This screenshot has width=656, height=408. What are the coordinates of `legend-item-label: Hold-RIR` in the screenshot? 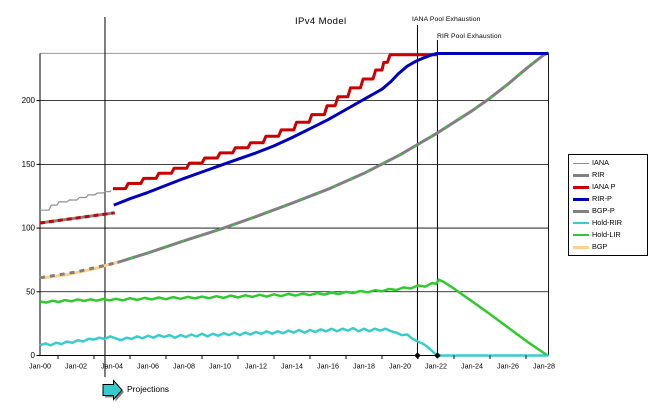 It's located at (607, 222).